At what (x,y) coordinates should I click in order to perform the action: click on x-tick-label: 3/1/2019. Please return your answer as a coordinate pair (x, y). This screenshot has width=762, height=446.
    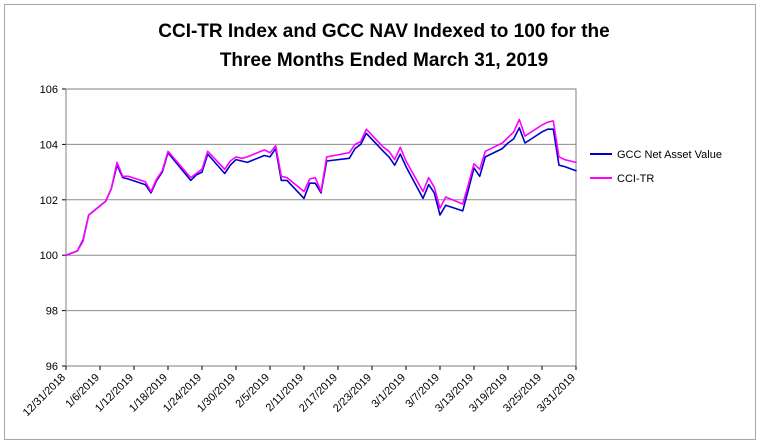
    Looking at the image, I should click on (388, 391).